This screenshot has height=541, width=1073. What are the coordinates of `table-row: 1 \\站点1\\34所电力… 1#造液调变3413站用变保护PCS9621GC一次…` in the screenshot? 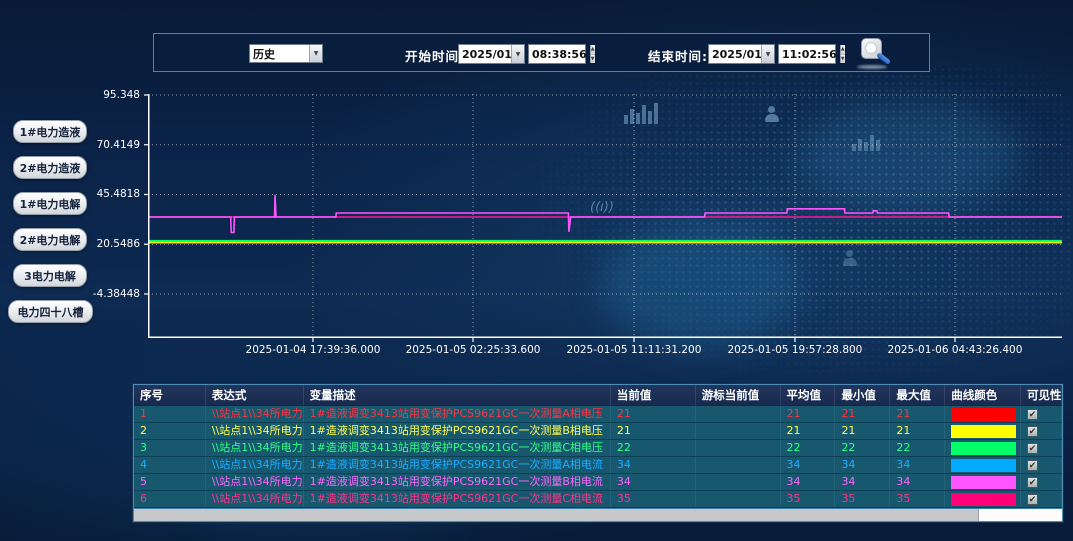 It's located at (598, 414).